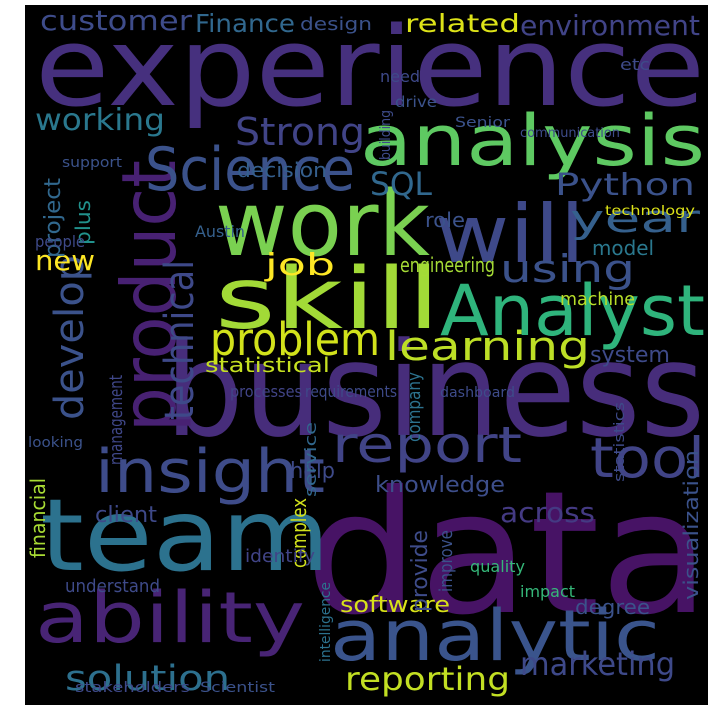 This screenshot has width=720, height=720. Describe the element at coordinates (612, 607) in the screenshot. I see `word: degree` at that location.